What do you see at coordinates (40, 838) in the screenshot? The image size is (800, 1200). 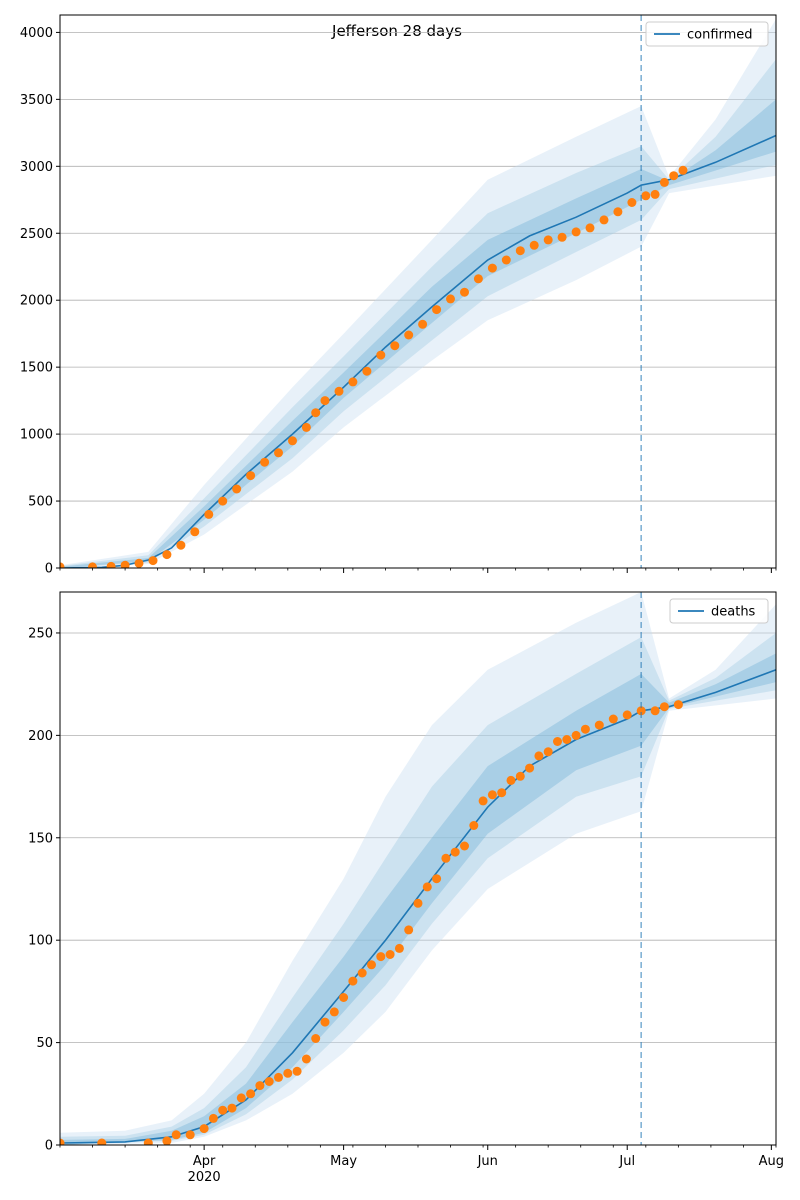 I see `y-tick-label: 150` at bounding box center [40, 838].